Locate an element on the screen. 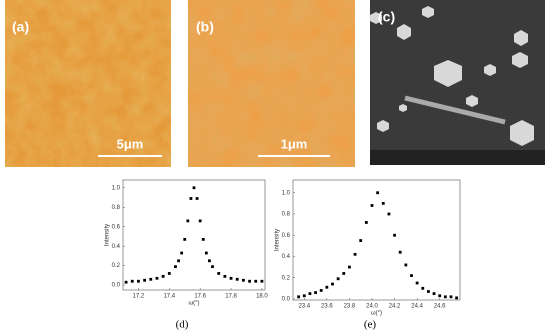 The height and width of the screenshot is (335, 550). sem-crystals is located at coordinates (452, 76).